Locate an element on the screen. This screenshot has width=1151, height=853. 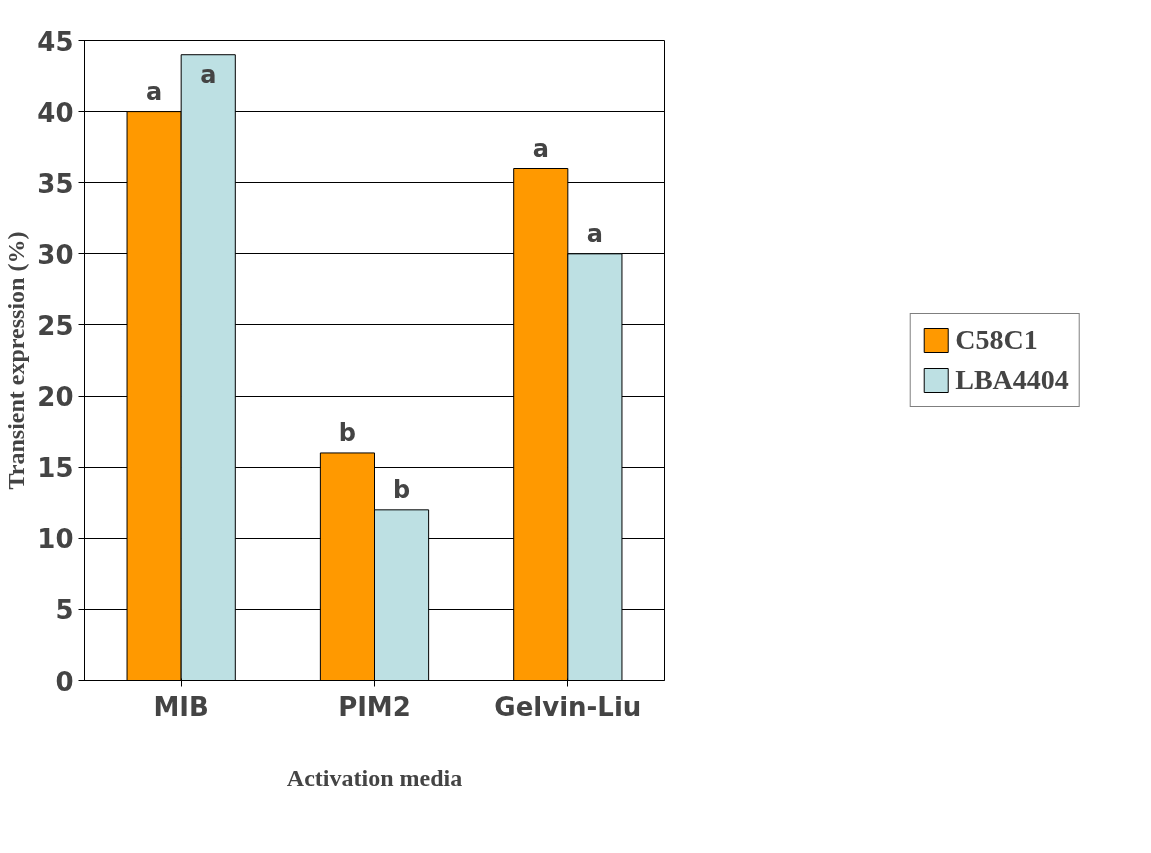
x-tick-label: PIM2 is located at coordinates (374, 706).